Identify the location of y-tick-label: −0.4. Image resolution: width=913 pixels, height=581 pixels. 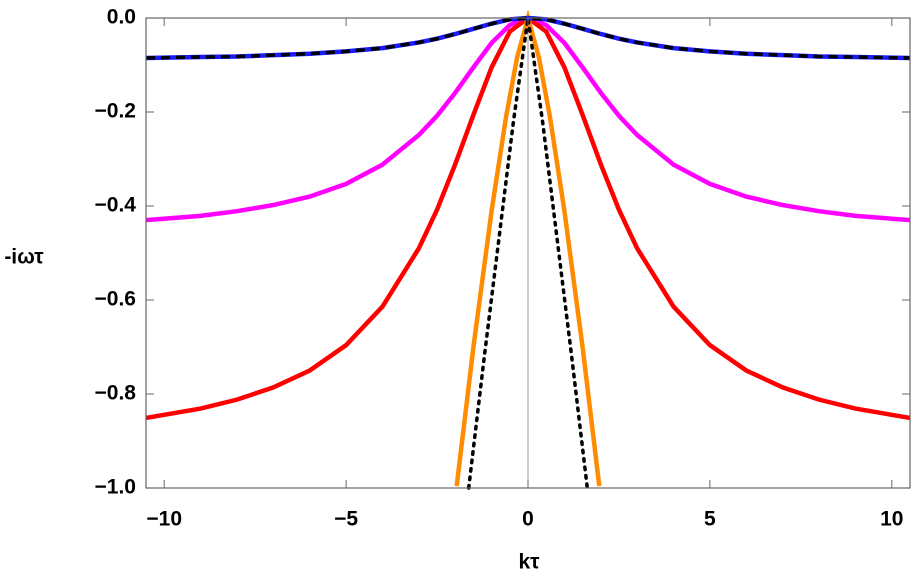
(116, 205).